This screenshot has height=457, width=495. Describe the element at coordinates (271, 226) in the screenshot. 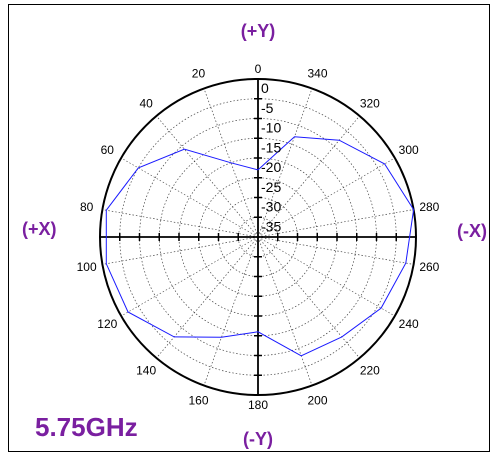

I see `radial-tick-label: -35` at that location.